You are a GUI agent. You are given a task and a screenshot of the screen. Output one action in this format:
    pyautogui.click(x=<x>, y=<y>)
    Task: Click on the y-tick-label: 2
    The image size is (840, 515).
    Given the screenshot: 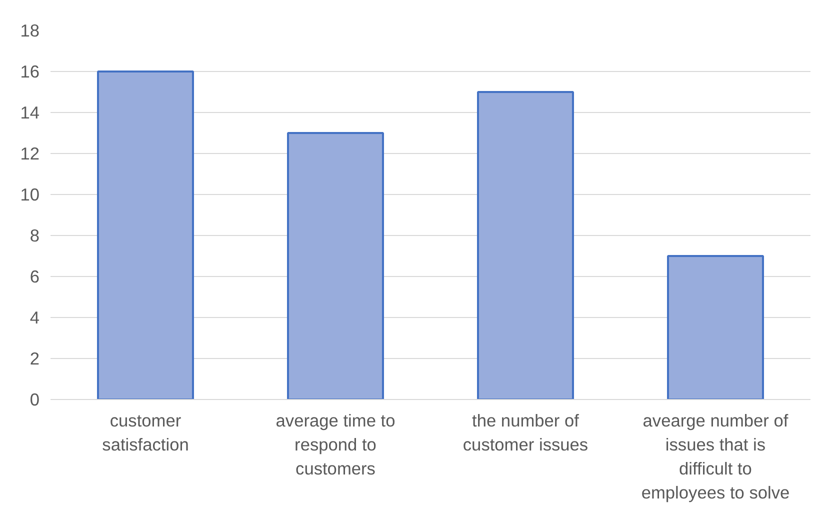 What is the action you would take?
    pyautogui.click(x=35, y=358)
    